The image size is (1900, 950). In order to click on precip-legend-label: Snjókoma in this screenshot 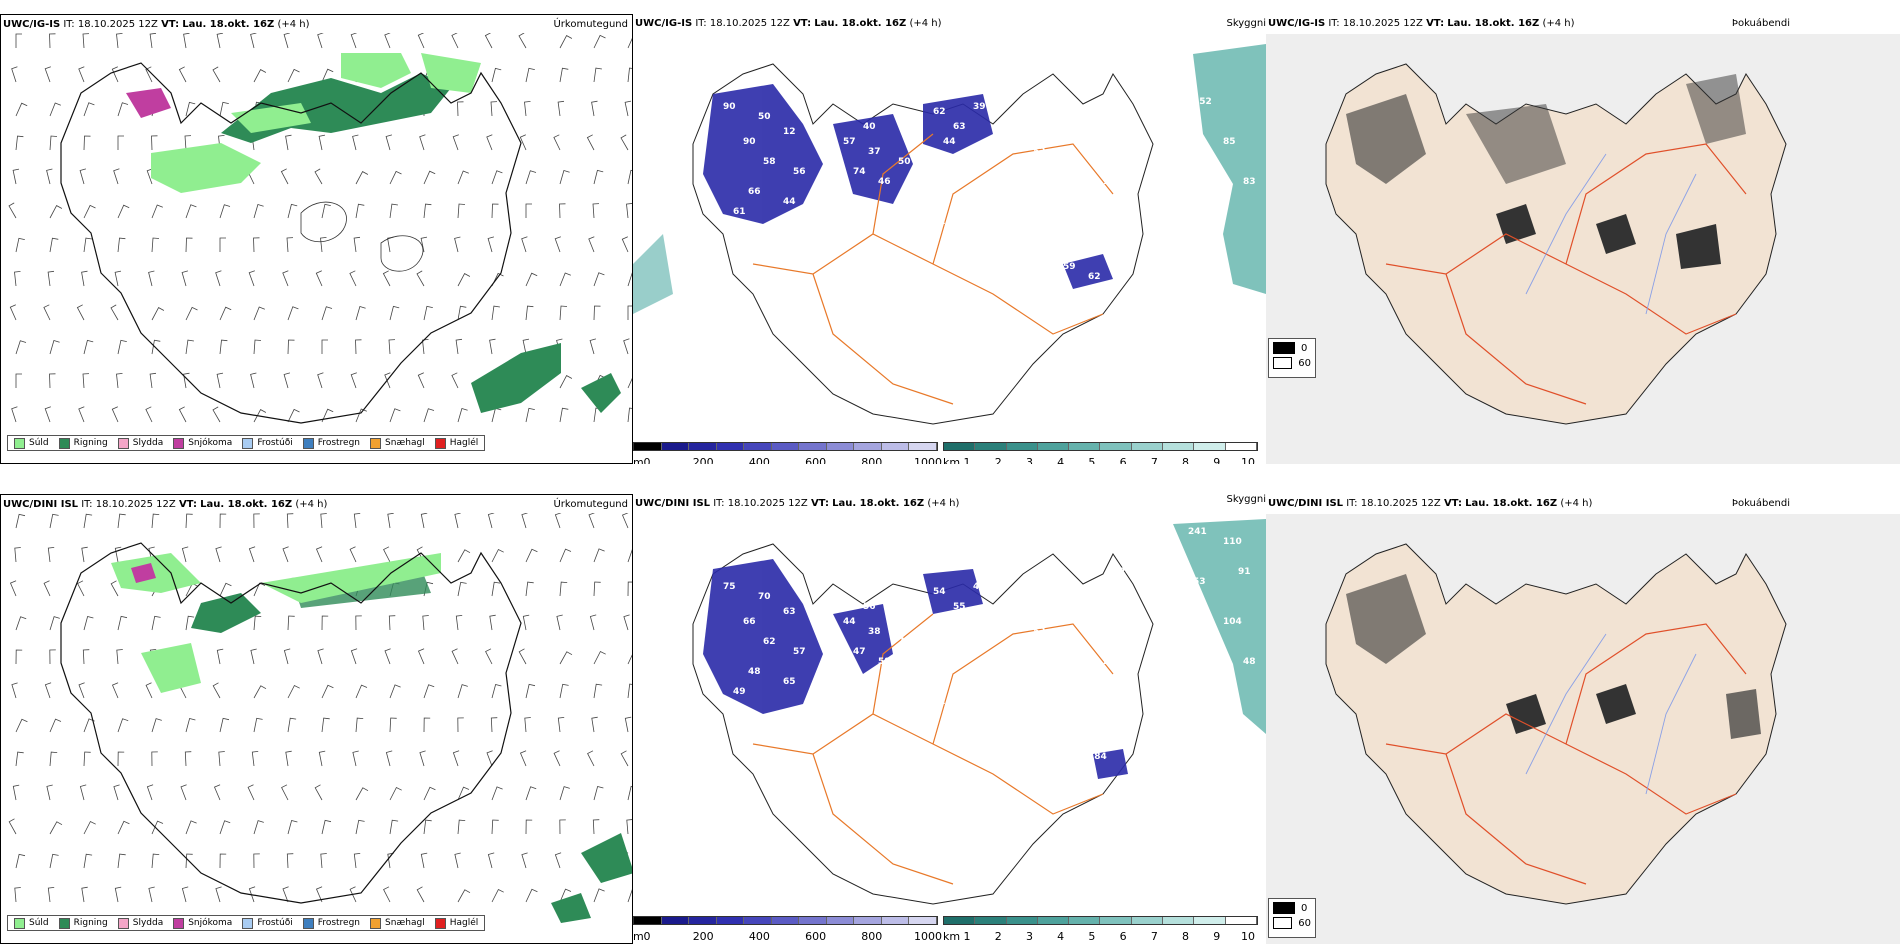, I will do `click(210, 443)`.